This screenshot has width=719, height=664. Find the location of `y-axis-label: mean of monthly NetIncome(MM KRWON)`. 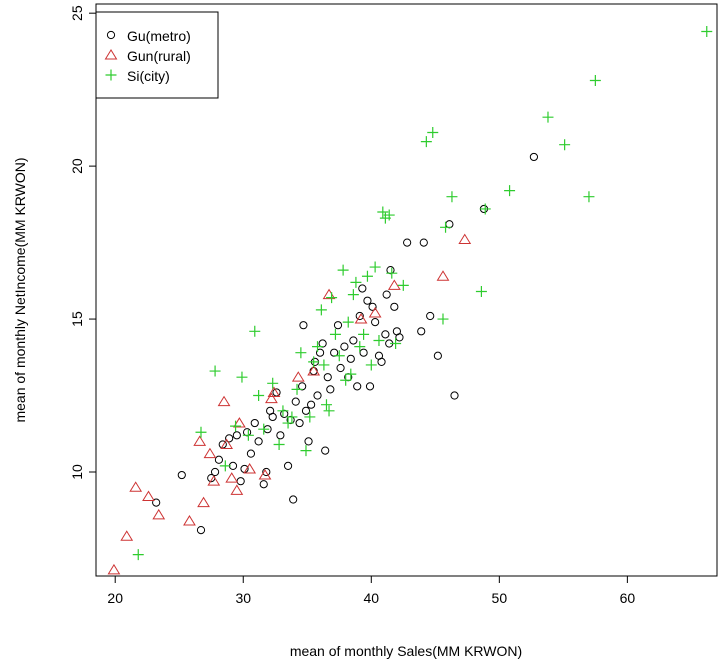

y-axis-label: mean of monthly NetIncome(MM KRWON) is located at coordinates (20, 289).